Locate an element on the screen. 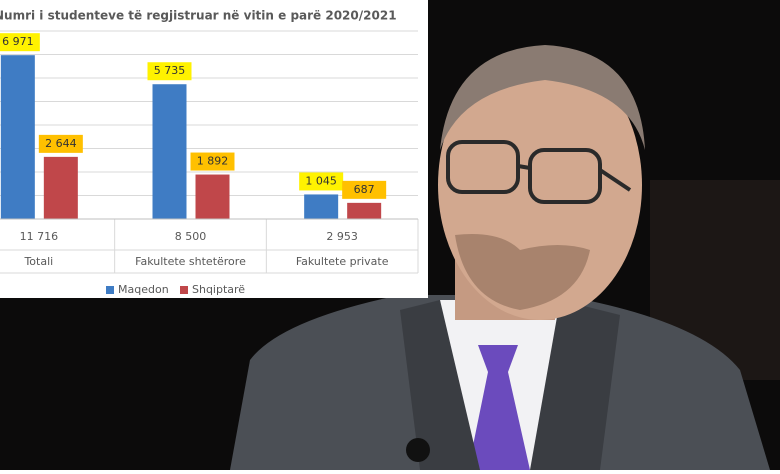 The width and height of the screenshot is (780, 474). value-label: 687 is located at coordinates (364, 189).